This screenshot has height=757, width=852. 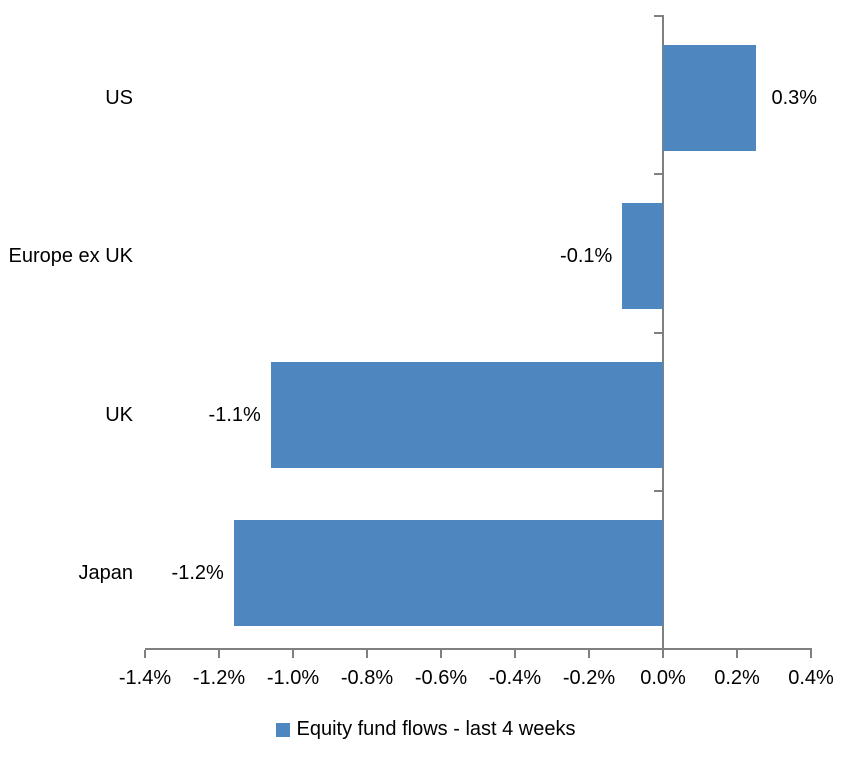 What do you see at coordinates (737, 678) in the screenshot?
I see `value-axis-tick-label: 0.2%` at bounding box center [737, 678].